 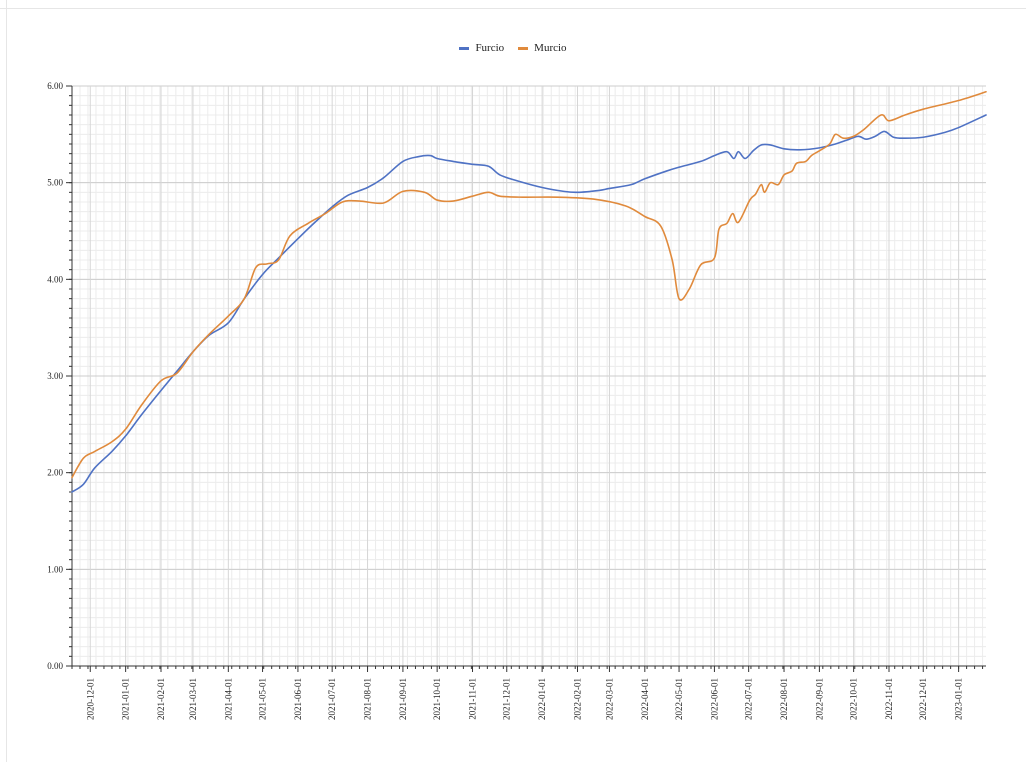 I want to click on legend-item-0: Furcio, so click(x=481, y=48).